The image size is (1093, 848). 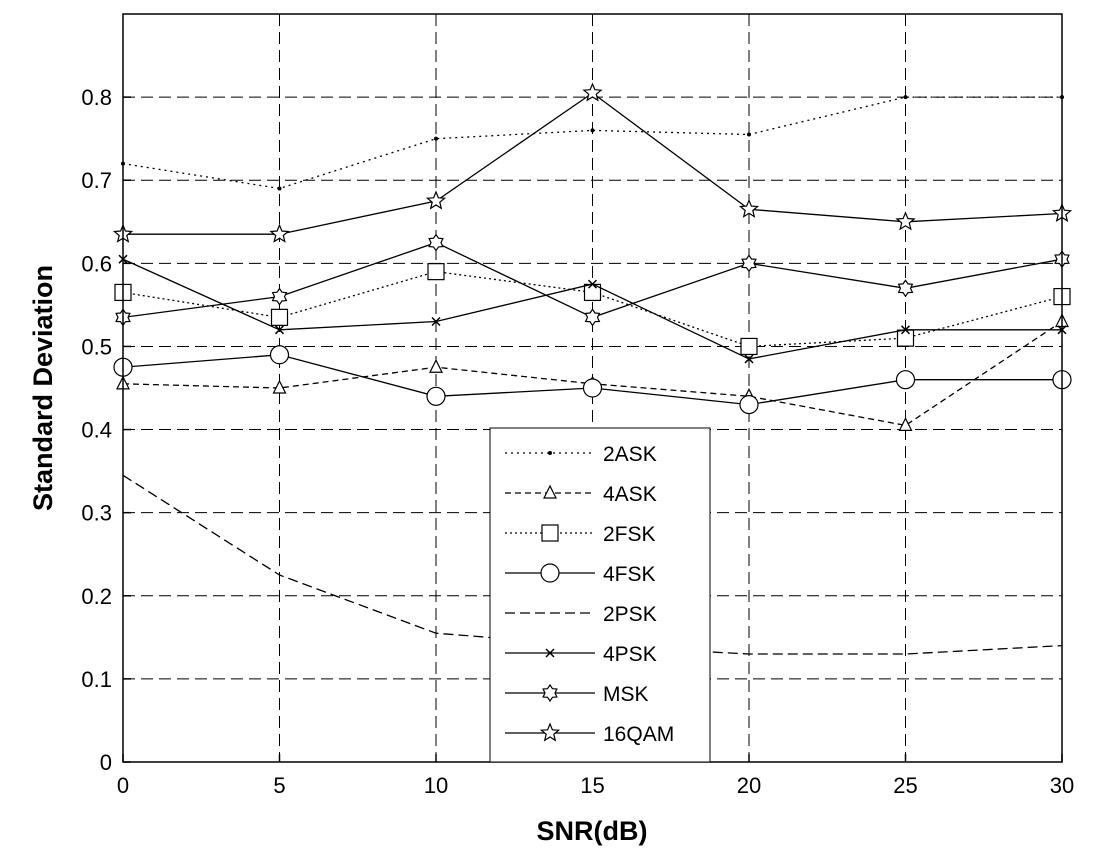 I want to click on x-tick-label: 25, so click(x=905, y=785).